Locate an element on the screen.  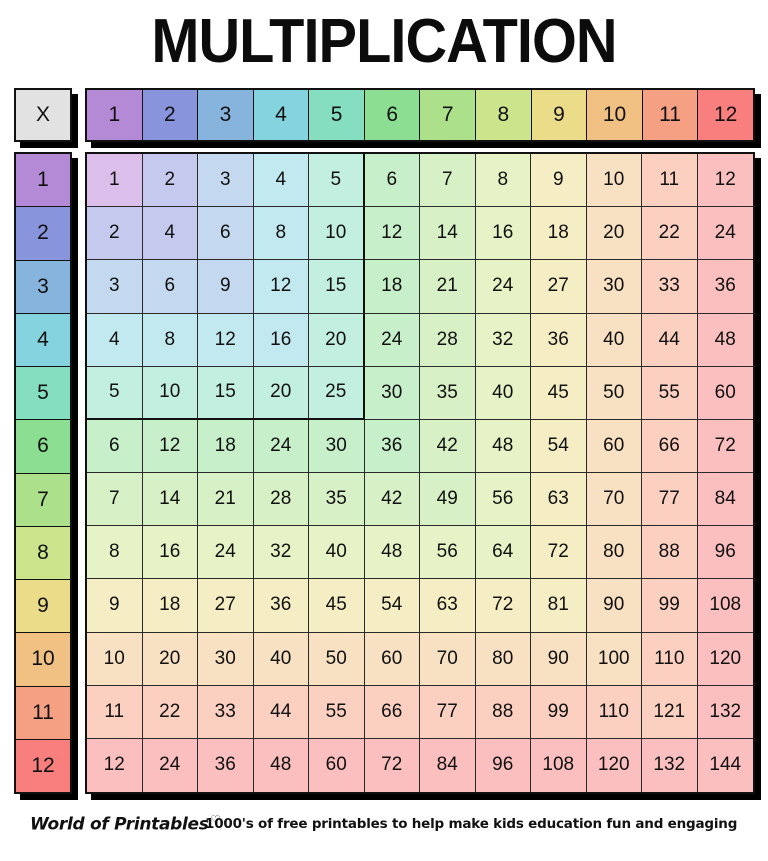
cell-4x10: 40 is located at coordinates (614, 340).